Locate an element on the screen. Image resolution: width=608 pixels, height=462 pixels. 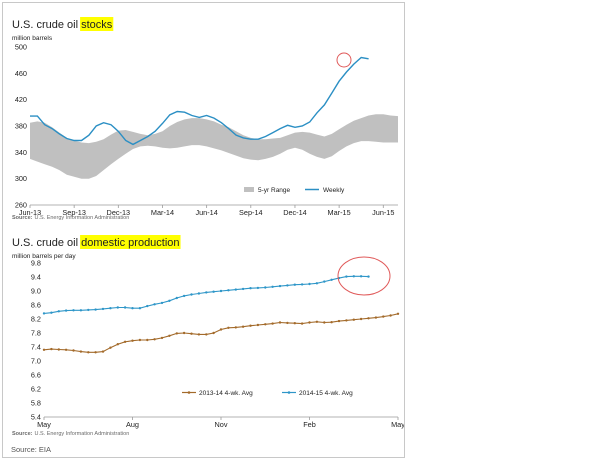
stocks-xtick-3: Mar-14 is located at coordinates (162, 212).